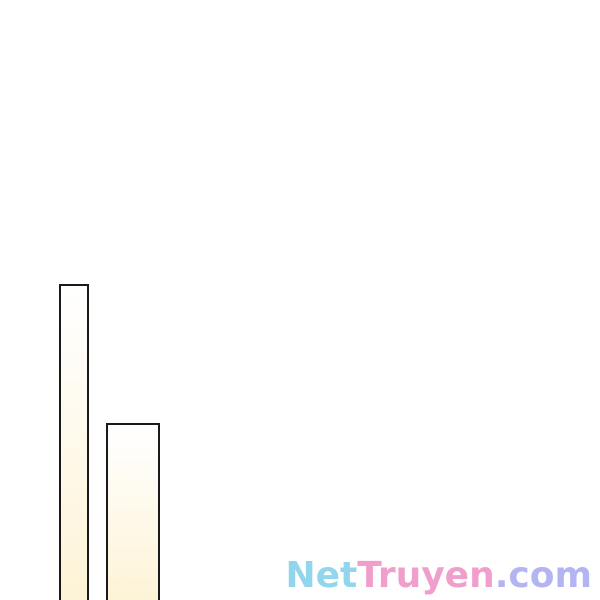 The image size is (600, 600). Describe the element at coordinates (426, 575) in the screenshot. I see `watermark-truyen: Truyen` at that location.